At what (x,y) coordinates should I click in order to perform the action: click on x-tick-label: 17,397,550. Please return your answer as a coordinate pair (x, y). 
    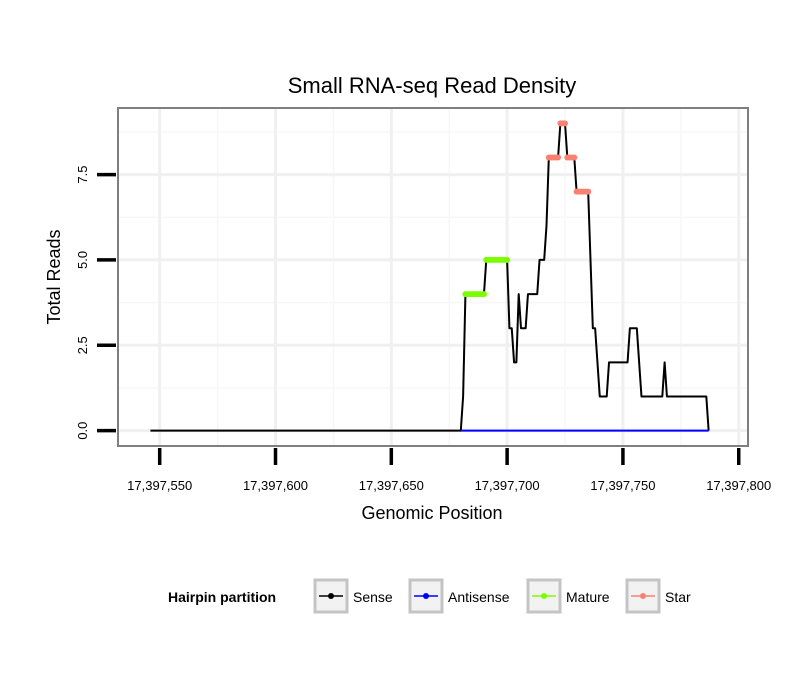
    Looking at the image, I should click on (159, 485).